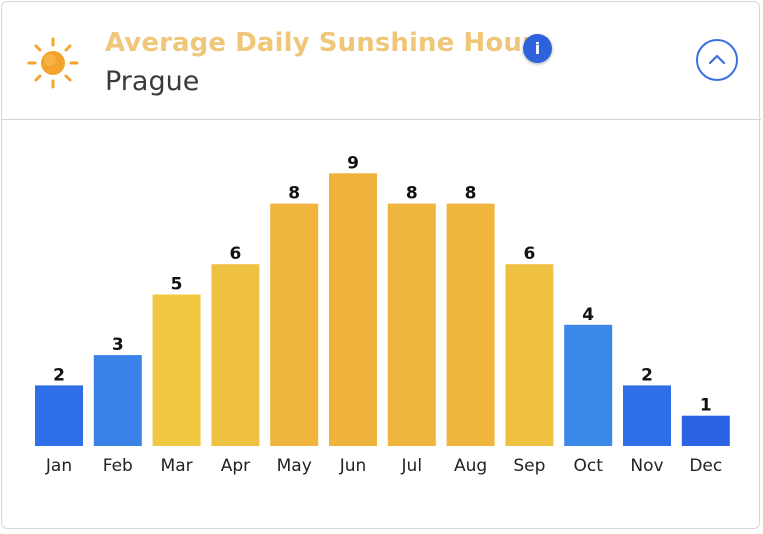 This screenshot has width=763, height=534. I want to click on data-label-dec: 1, so click(706, 406).